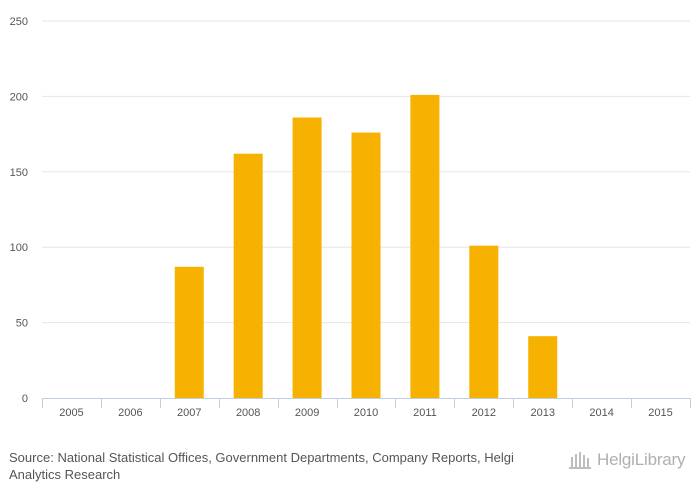 Image resolution: width=700 pixels, height=500 pixels. Describe the element at coordinates (366, 265) in the screenshot. I see `bar-2010` at that location.